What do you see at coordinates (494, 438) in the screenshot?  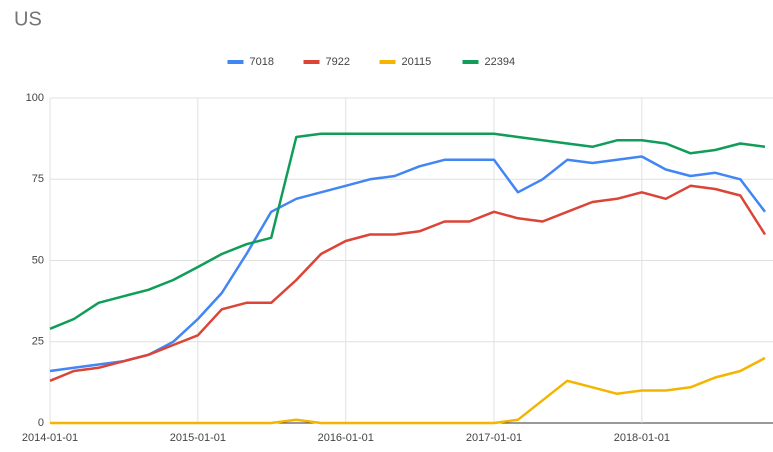 I see `x-tick-label: 2017-01-01` at bounding box center [494, 438].